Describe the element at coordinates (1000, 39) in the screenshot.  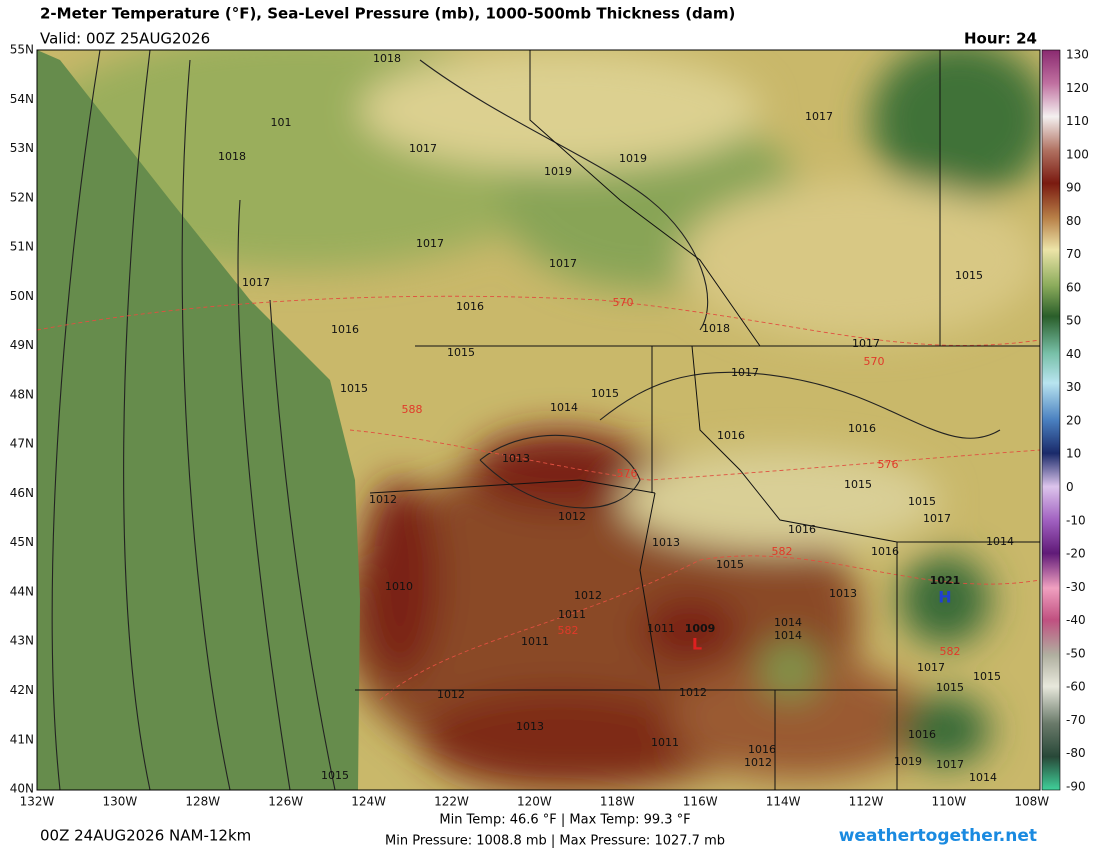
I see `forecast-hour: Hour: 24` at that location.